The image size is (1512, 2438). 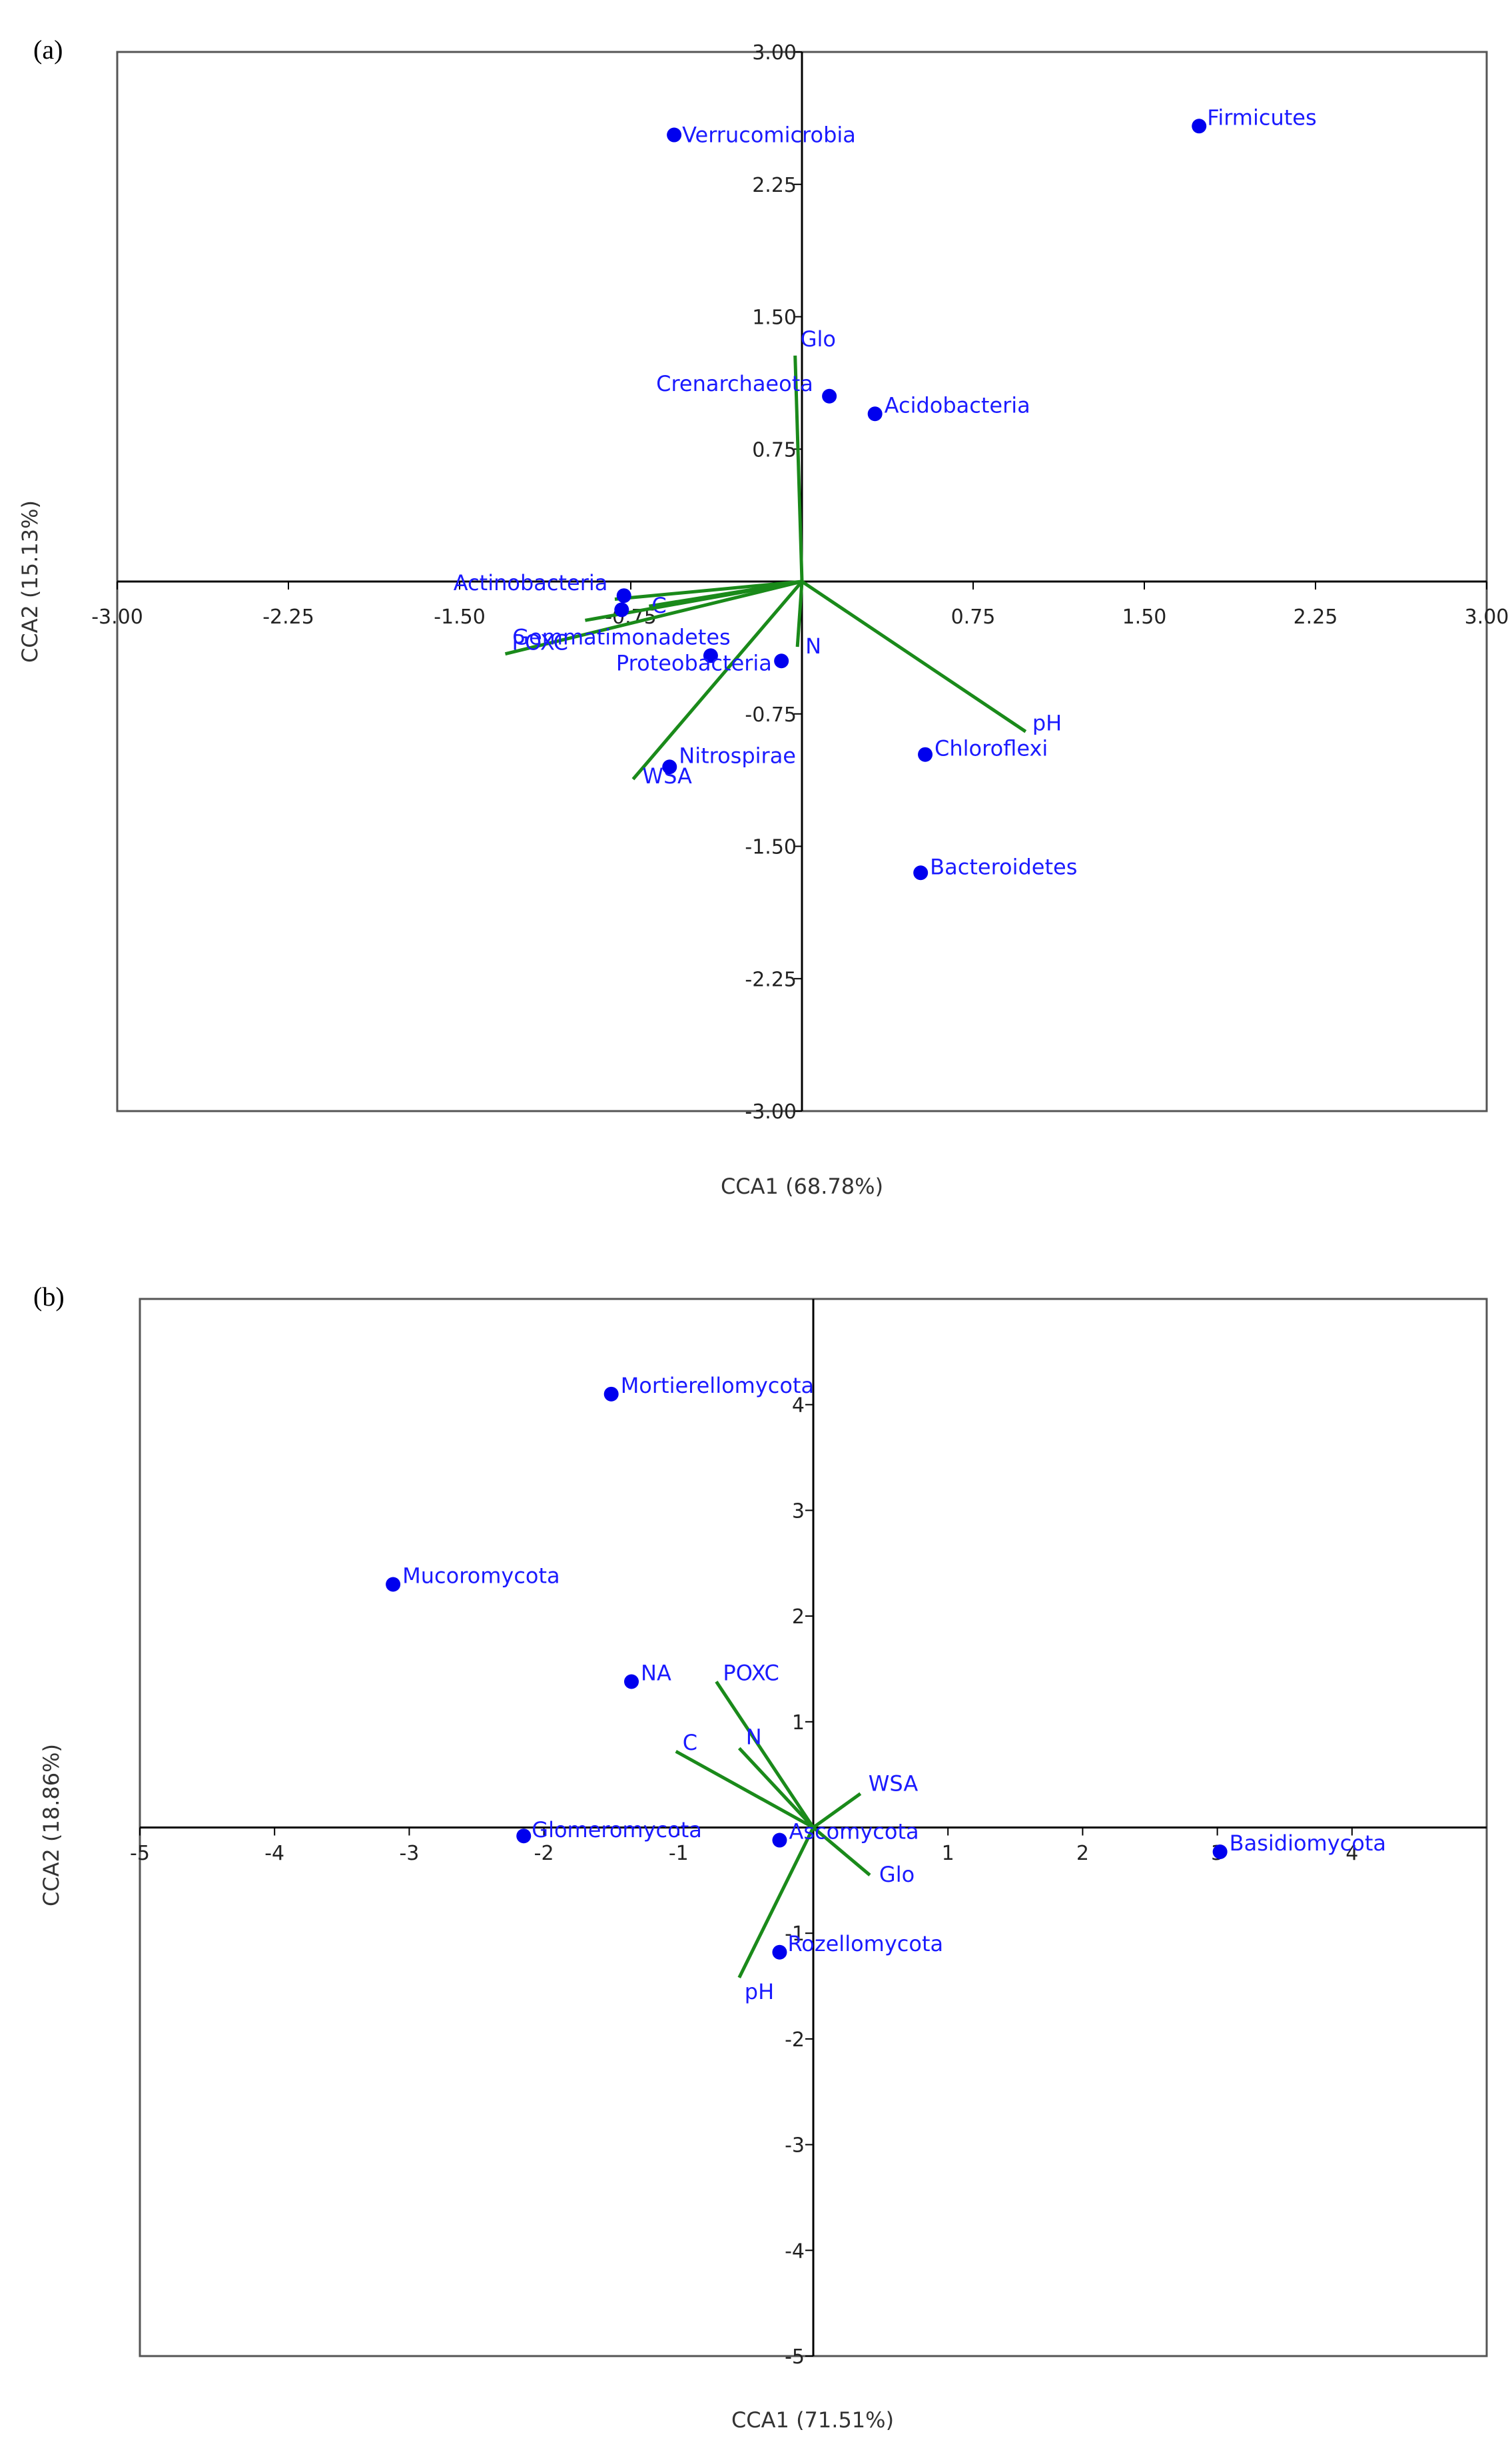 I want to click on panel-a-y-tick-label: 3.00, so click(x=775, y=53).